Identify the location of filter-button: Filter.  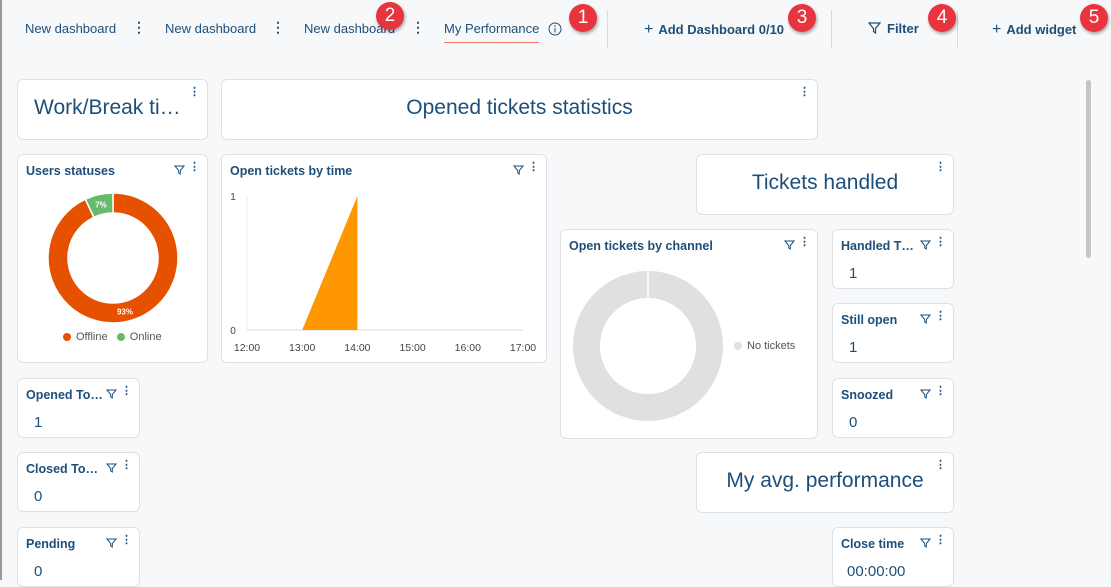
(893, 28).